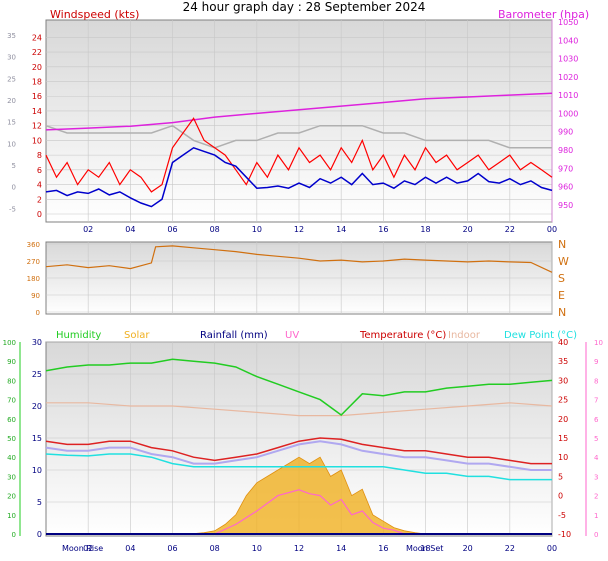 This screenshot has height=561, width=608. Describe the element at coordinates (39, 170) in the screenshot. I see `y-tick-label: 6` at that location.